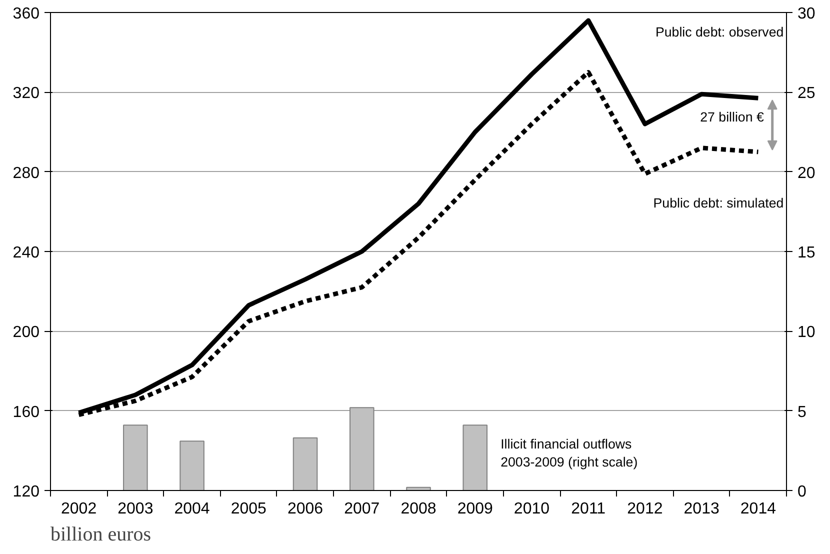  I want to click on x-tick-label: 2010, so click(532, 509).